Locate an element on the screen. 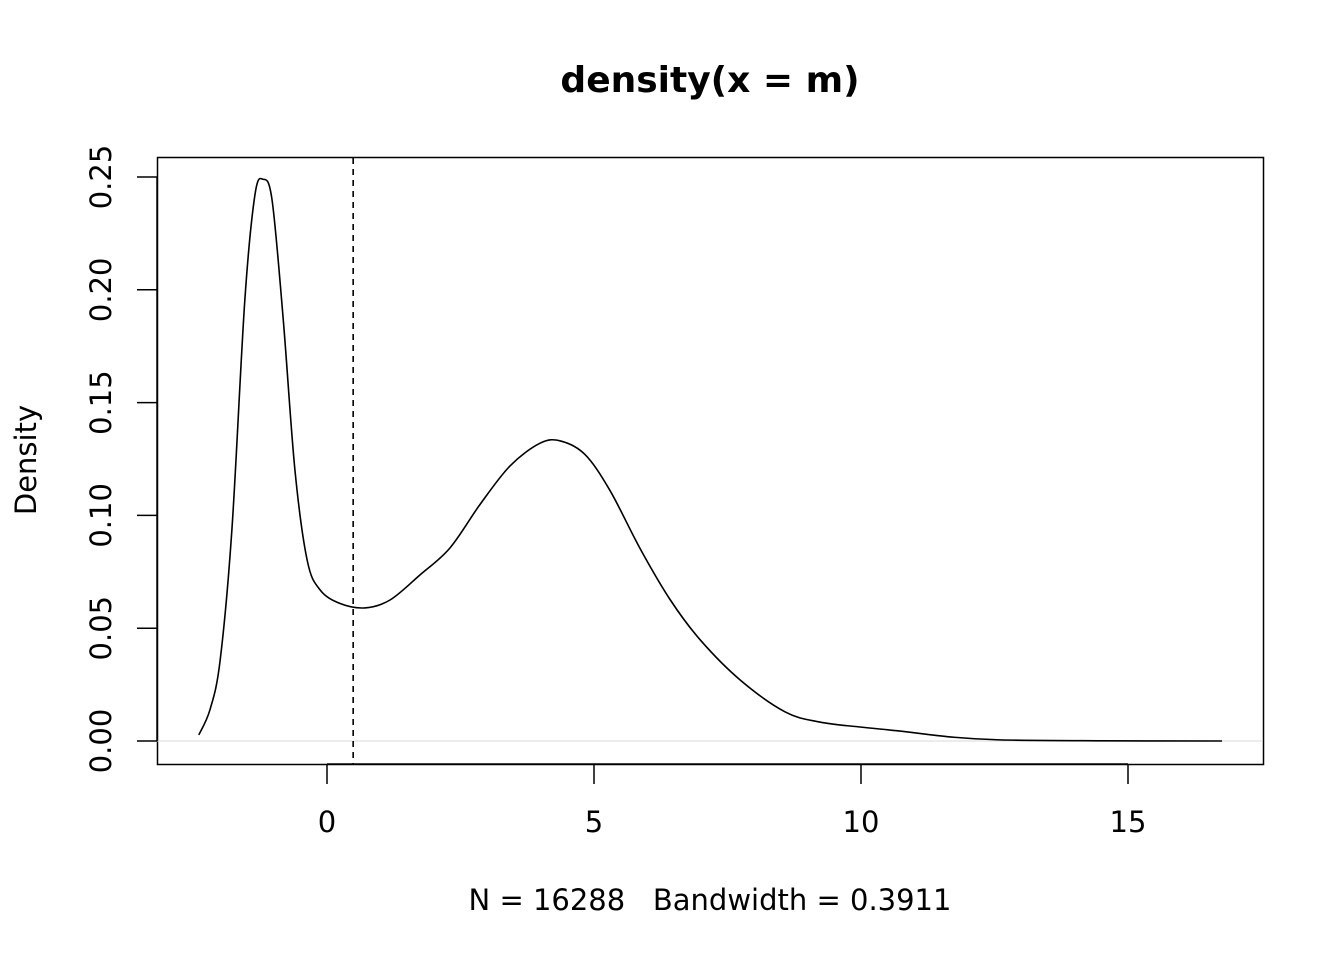 The image size is (1344, 960). y-axis-label: Density is located at coordinates (26, 460).